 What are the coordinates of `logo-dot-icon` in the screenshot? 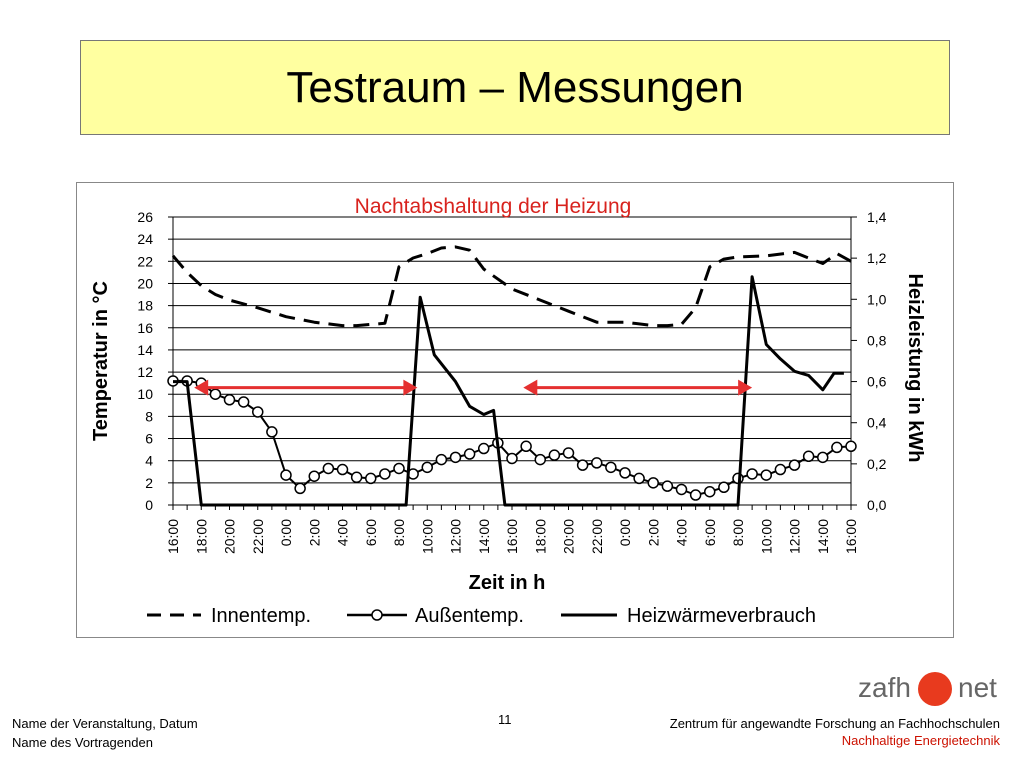 It's located at (935, 689).